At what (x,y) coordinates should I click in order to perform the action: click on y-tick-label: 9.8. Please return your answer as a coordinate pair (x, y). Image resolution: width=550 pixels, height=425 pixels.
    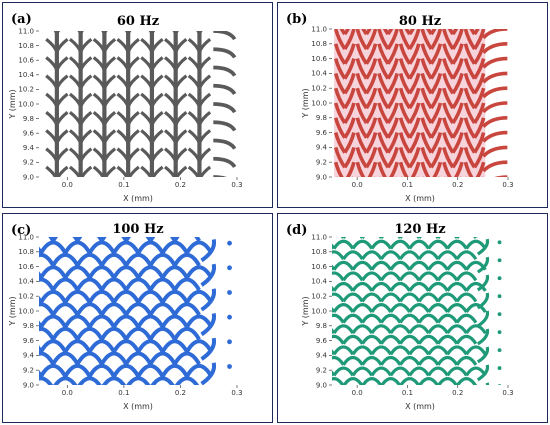
    Looking at the image, I should click on (28, 119).